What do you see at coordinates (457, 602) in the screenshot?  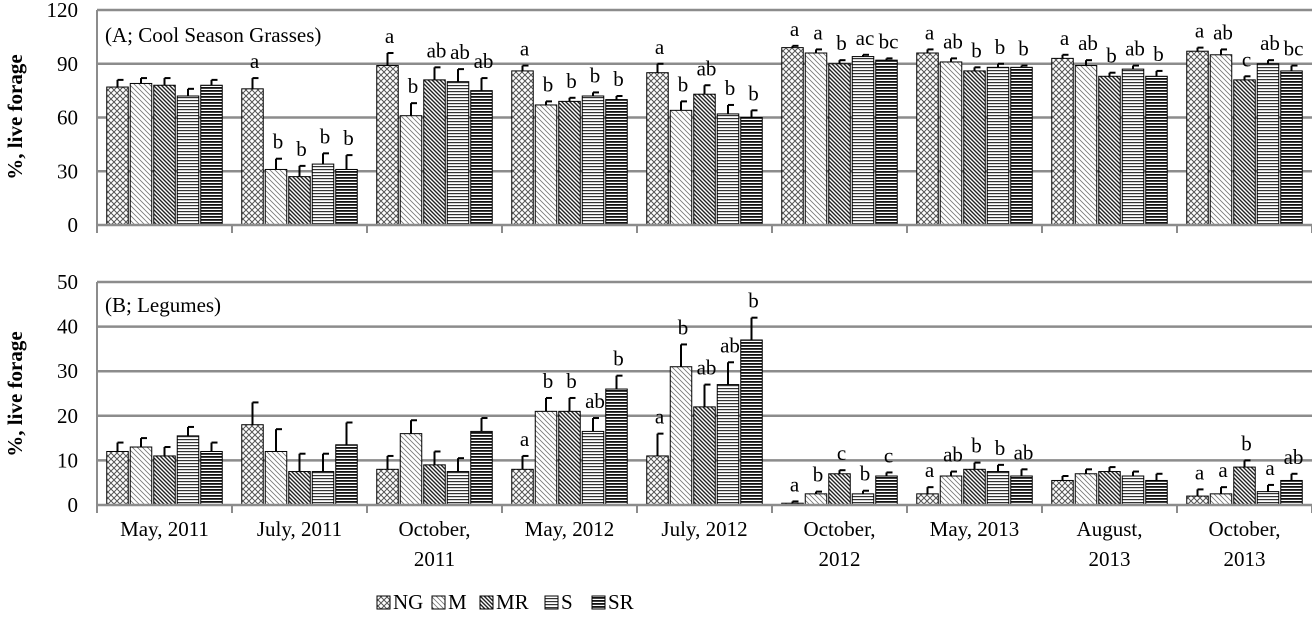 I see `legend-label-m: M` at bounding box center [457, 602].